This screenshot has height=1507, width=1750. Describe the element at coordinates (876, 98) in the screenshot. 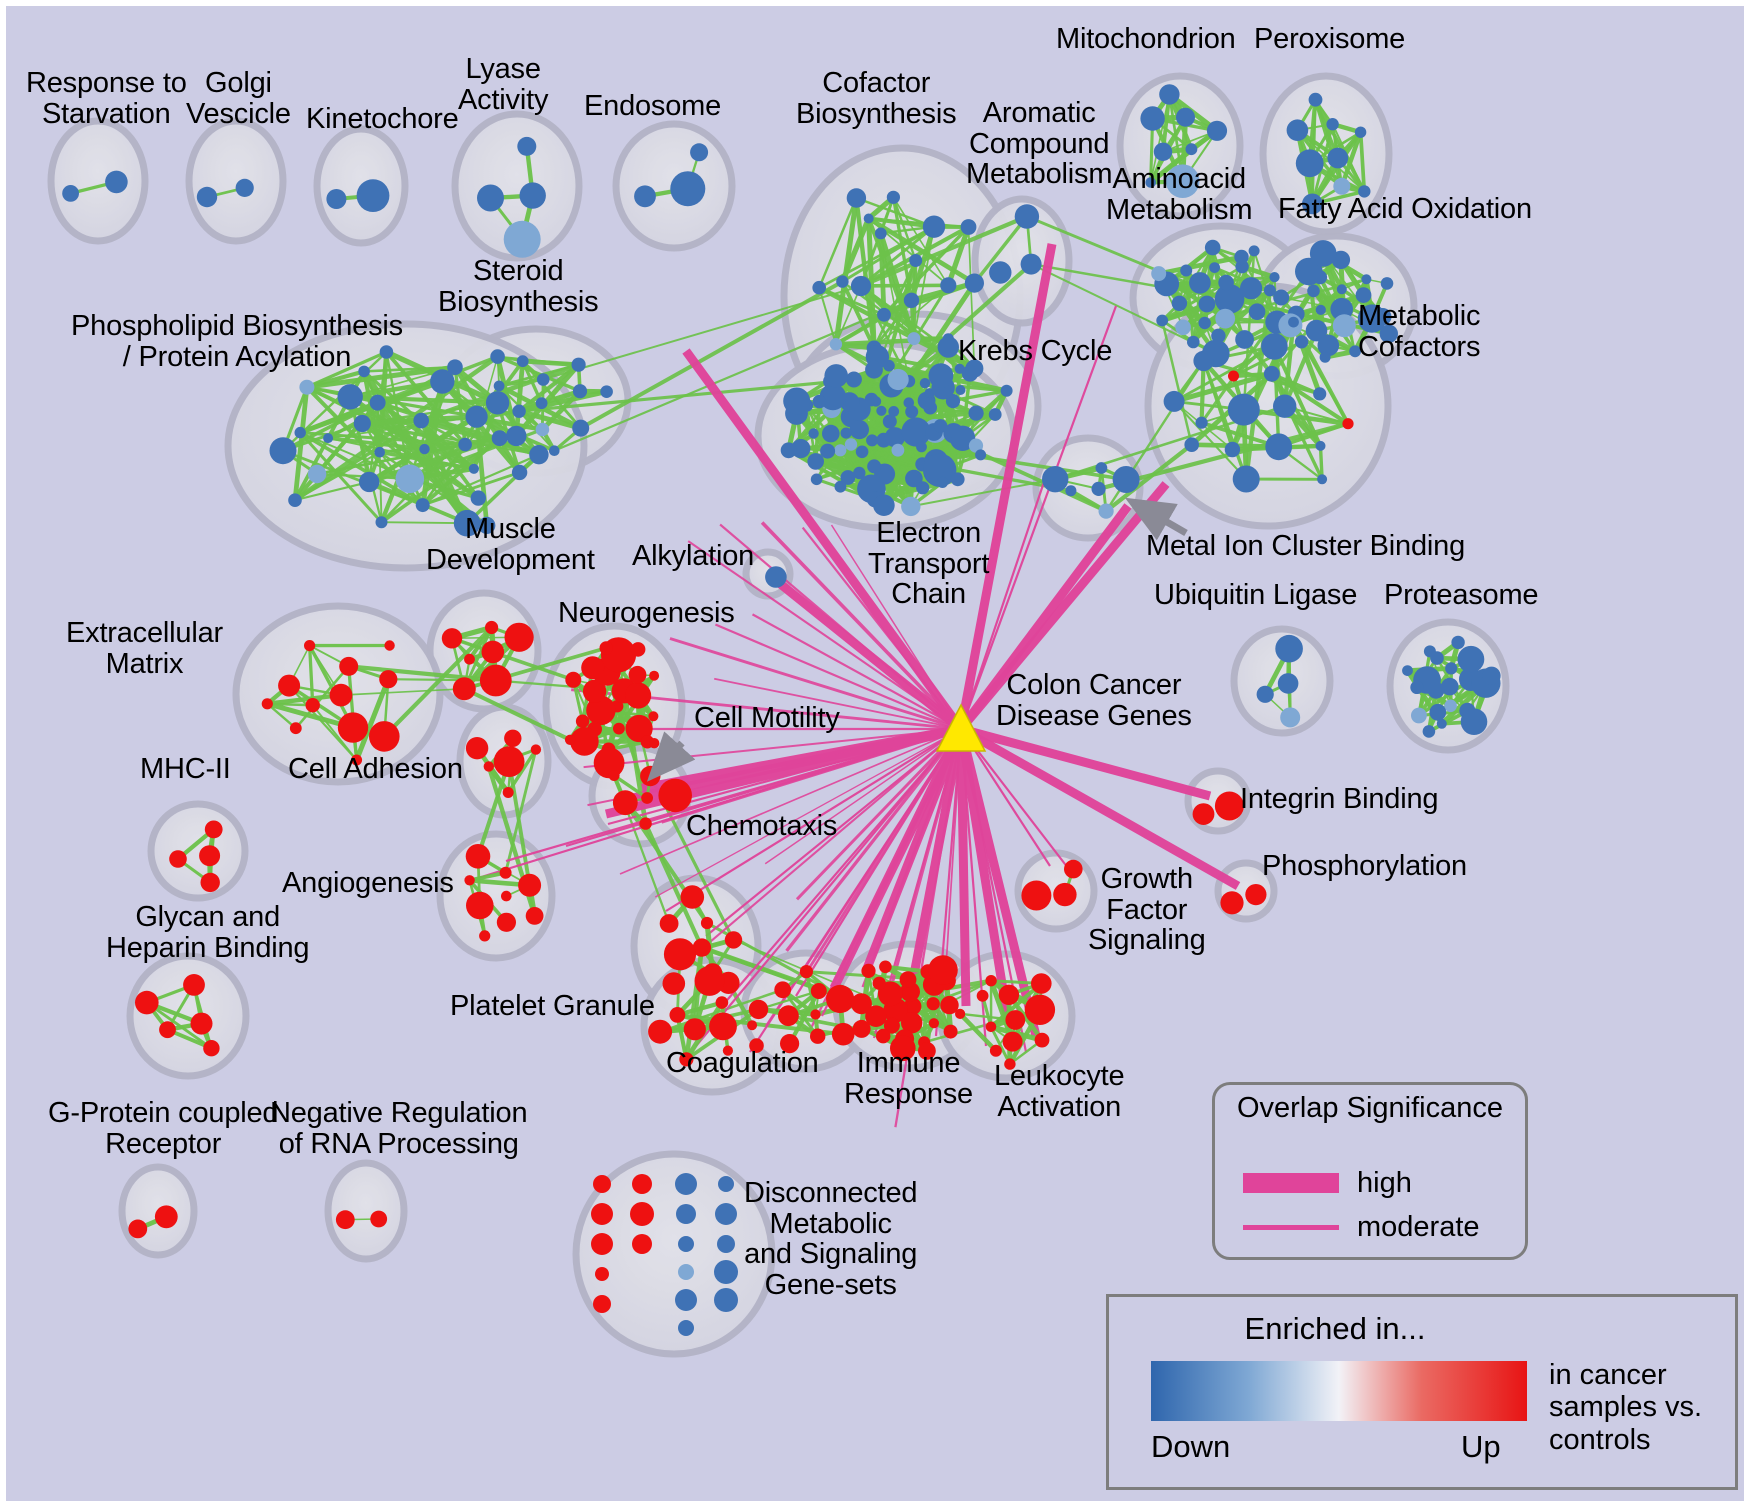

I see `label-cofactor-biosynthesis: Cofactor Biosynthesis` at that location.